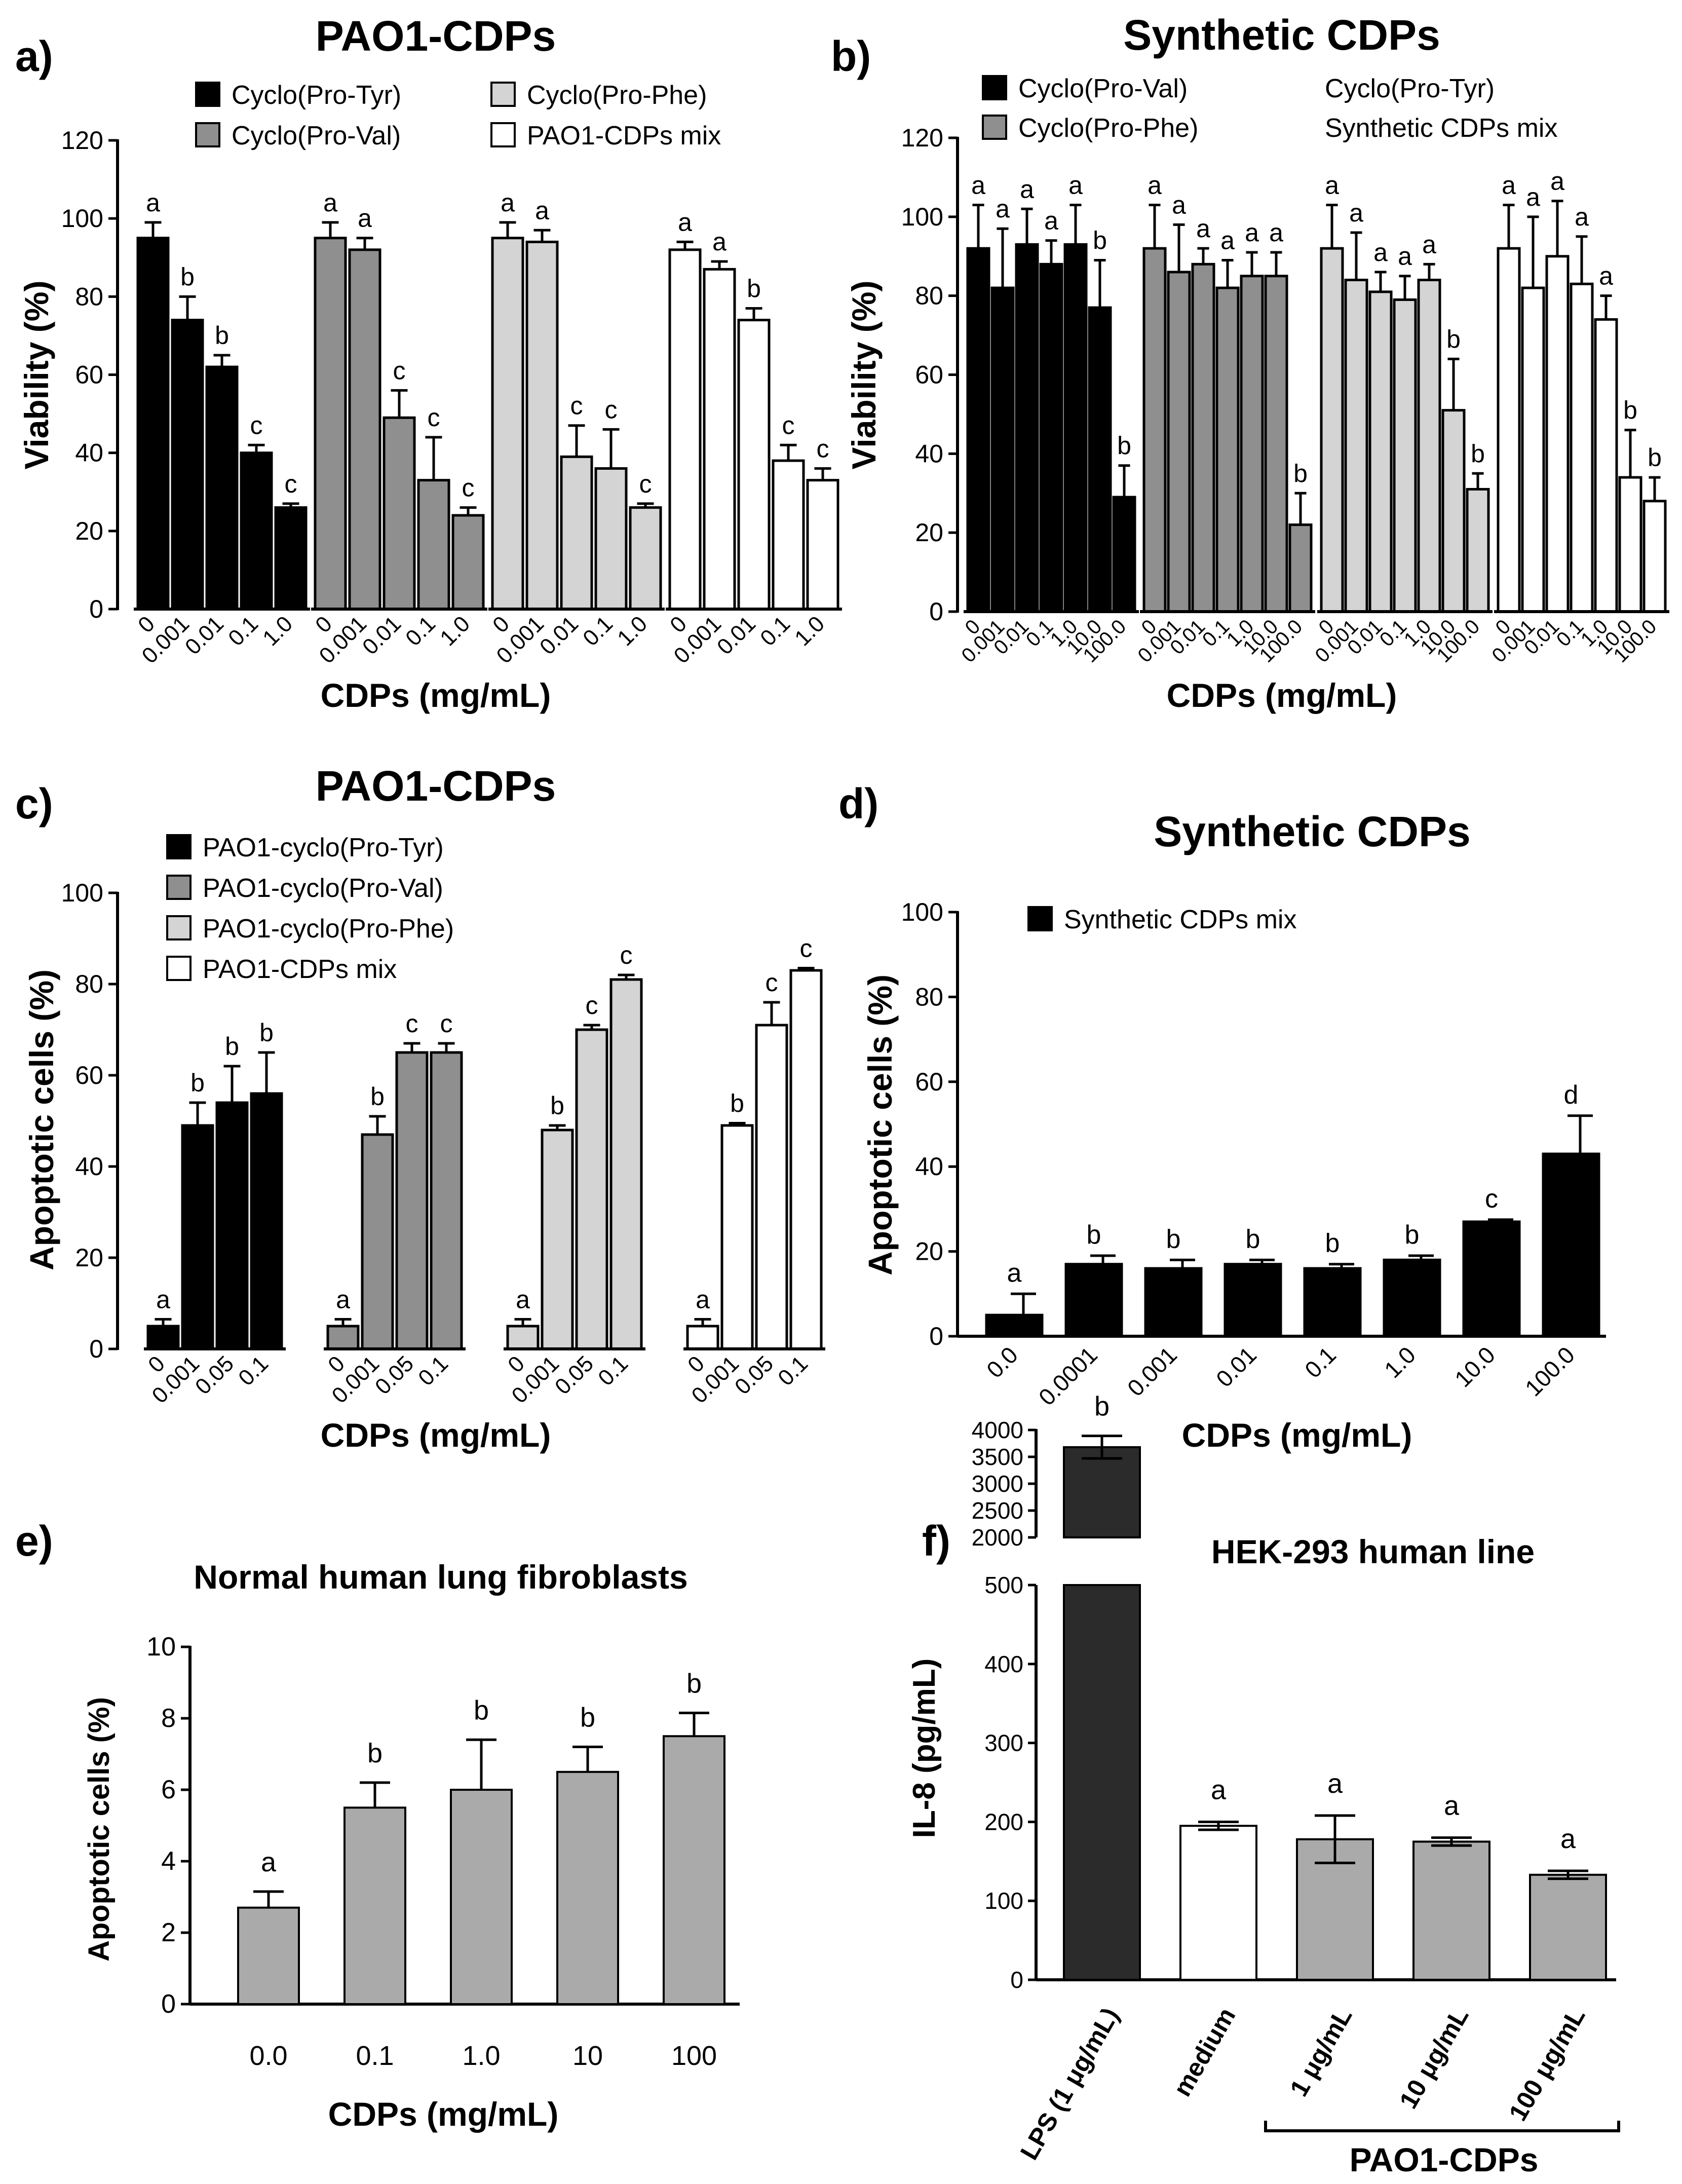 Image resolution: width=1682 pixels, height=2184 pixels. Describe the element at coordinates (89, 531) in the screenshot. I see `y-tick-label: 20` at that location.